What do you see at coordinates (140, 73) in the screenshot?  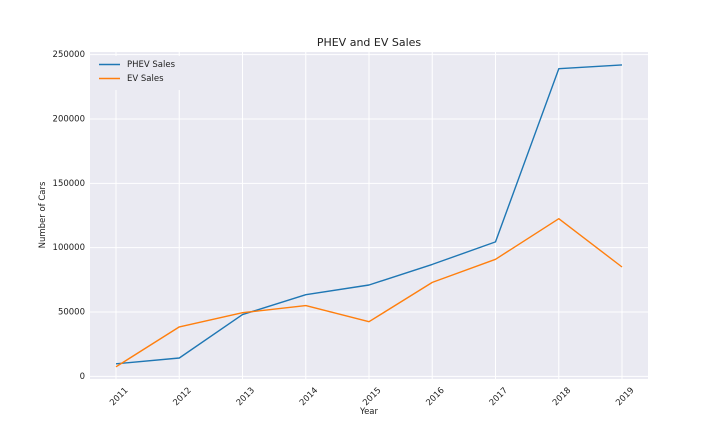 I see `legend: PHEV Sales EV Sales` at bounding box center [140, 73].